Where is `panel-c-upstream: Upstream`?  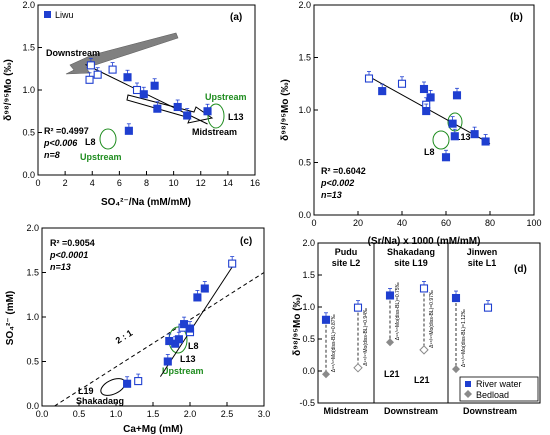
panel-c-upstream: Upstream is located at coordinates (183, 371).